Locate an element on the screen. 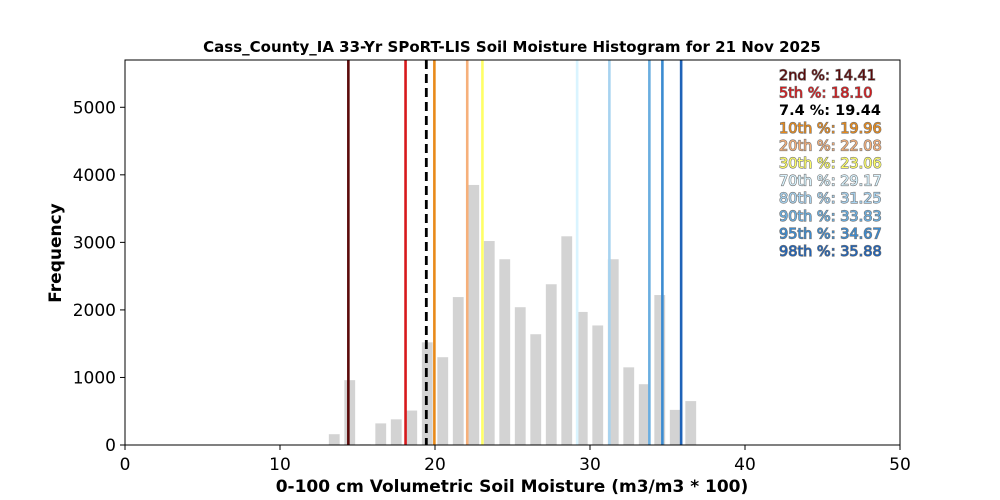  y-tick-label: 5000 is located at coordinates (94, 108).